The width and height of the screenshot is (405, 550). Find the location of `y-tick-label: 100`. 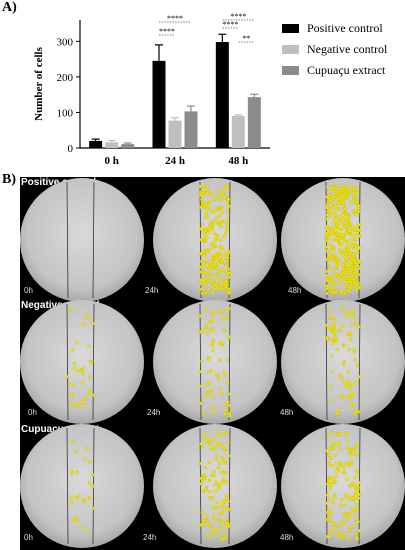

y-tick-label: 100 is located at coordinates (65, 113).